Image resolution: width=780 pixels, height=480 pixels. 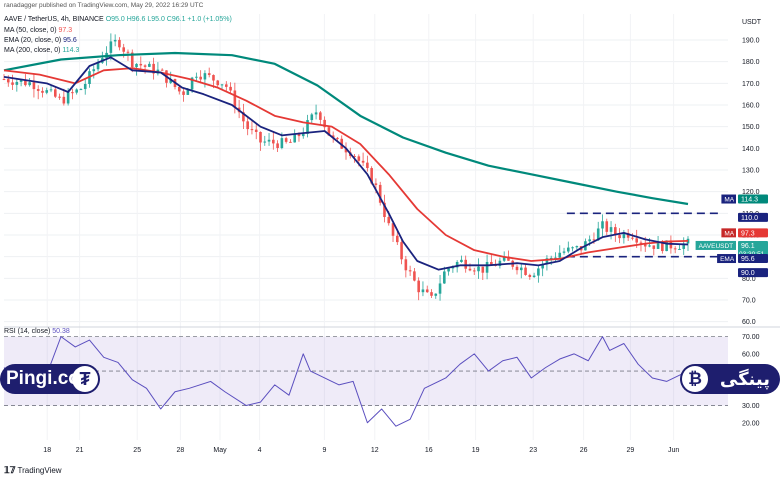 What do you see at coordinates (137, 450) in the screenshot?
I see `time-tick-label: 25` at bounding box center [137, 450].